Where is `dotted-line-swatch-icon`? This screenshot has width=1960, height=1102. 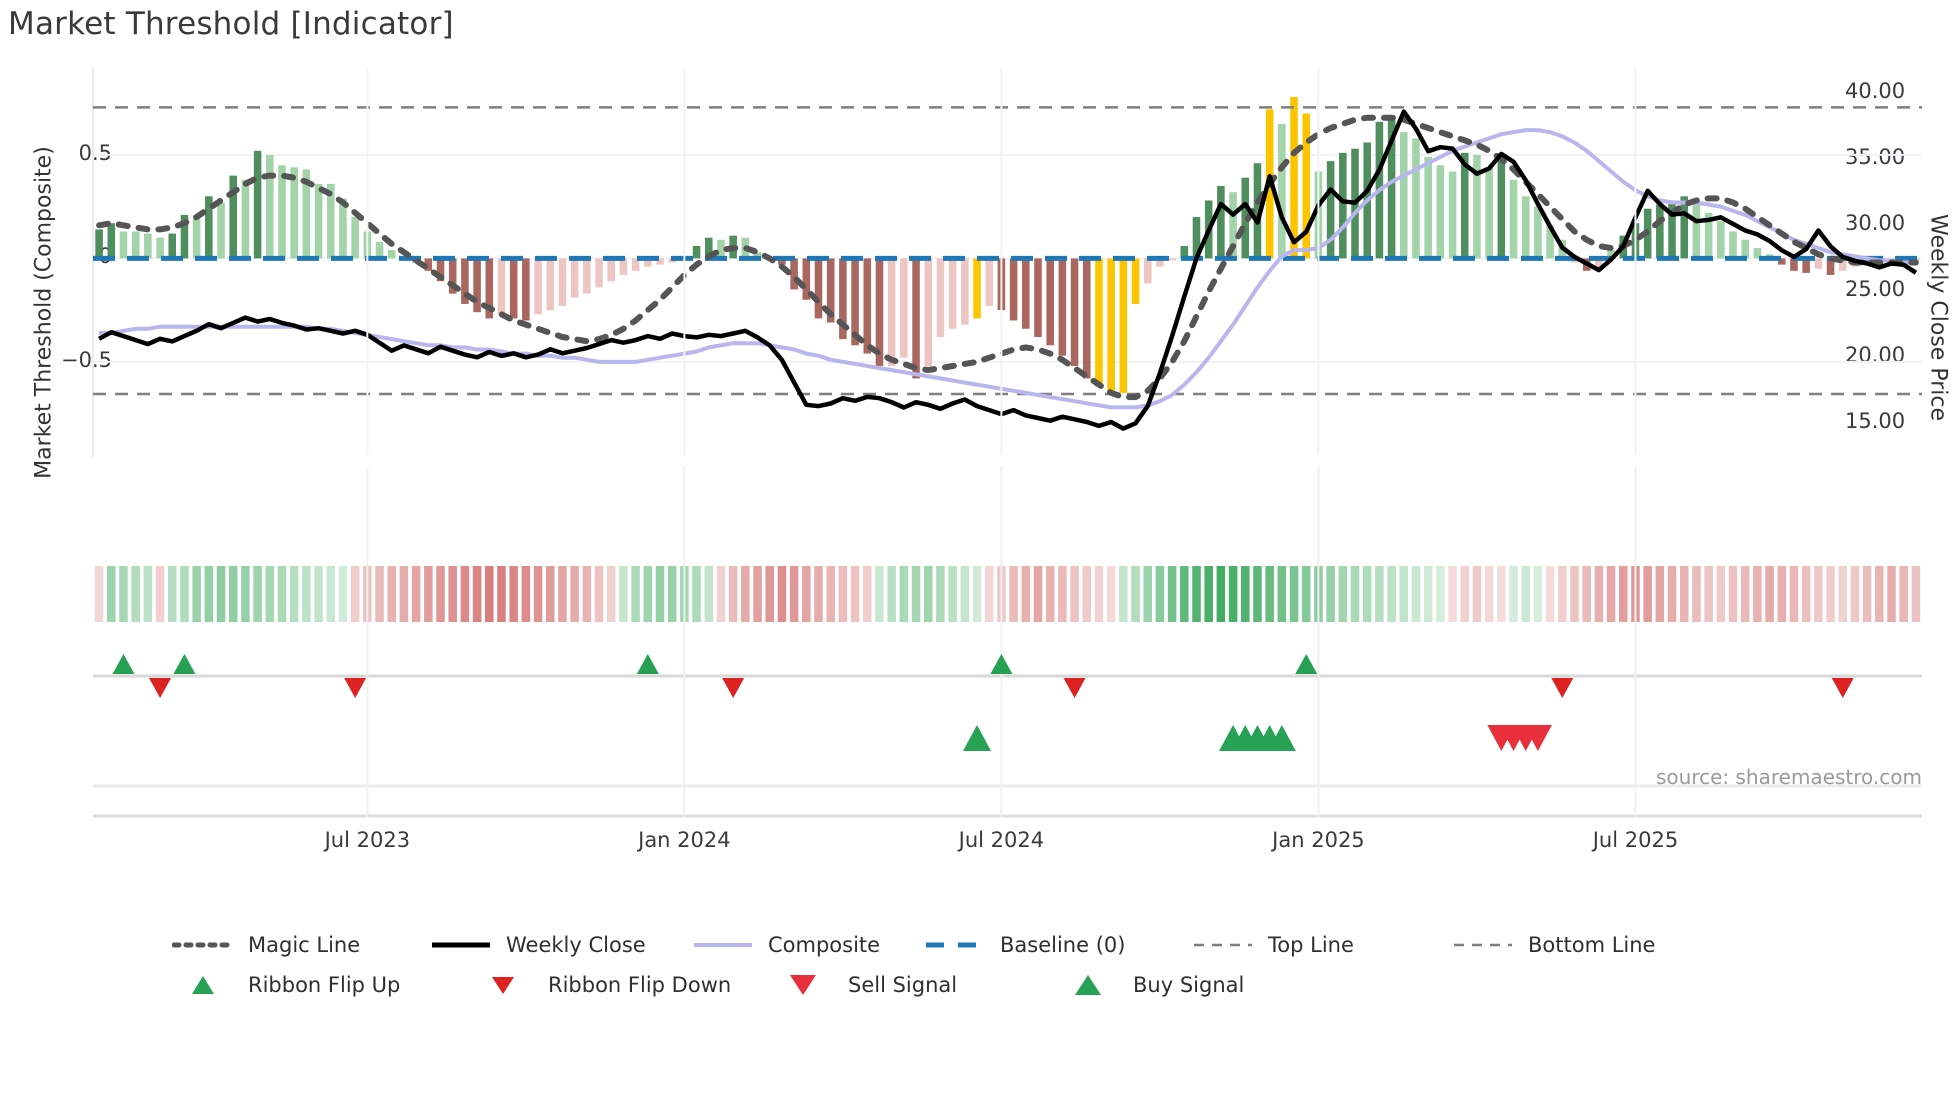
dotted-line-swatch-icon is located at coordinates (203, 945).